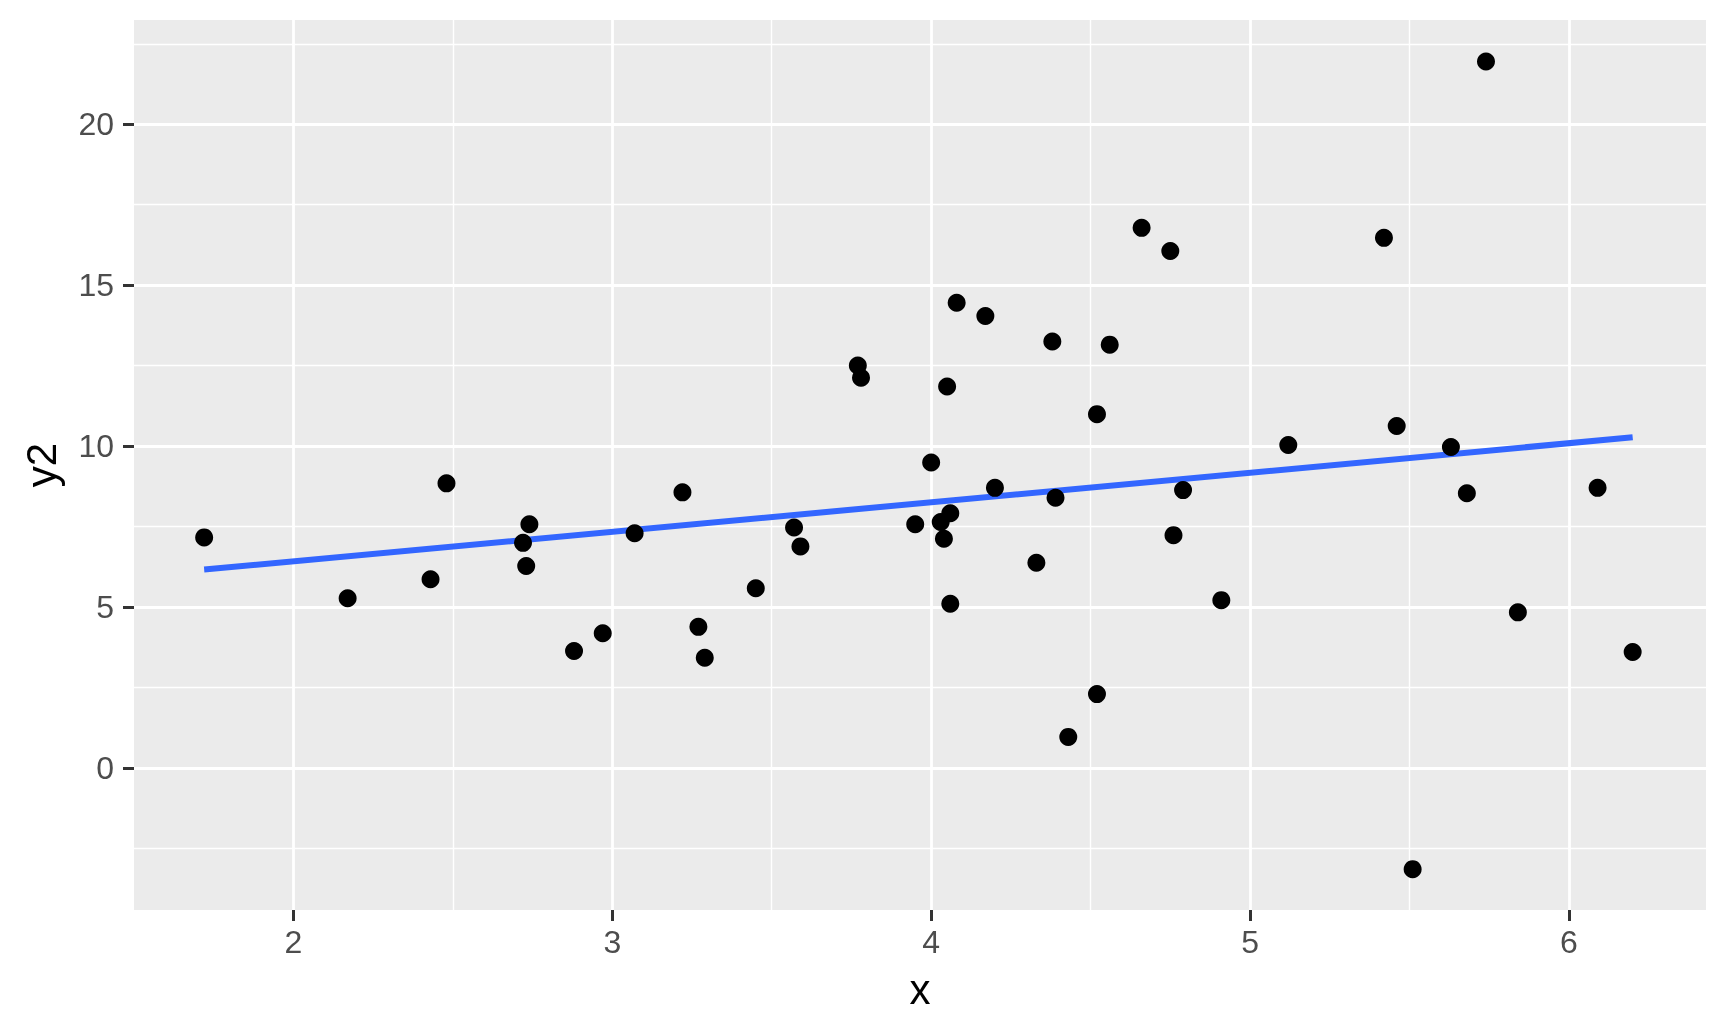 The width and height of the screenshot is (1728, 1036). Describe the element at coordinates (96, 285) in the screenshot. I see `y-tick-label: 15` at that location.